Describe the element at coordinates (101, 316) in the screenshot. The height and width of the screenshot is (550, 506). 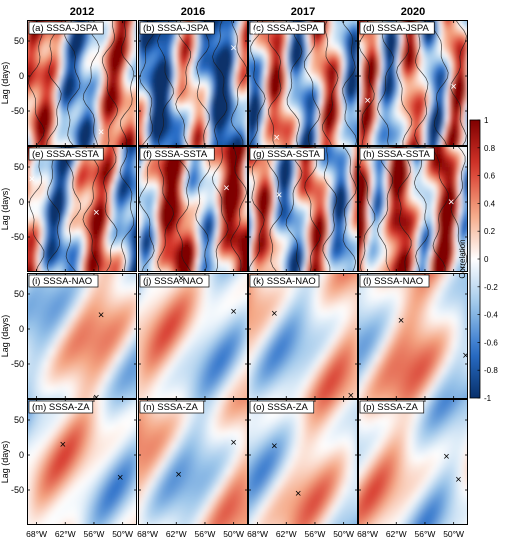
I see `marker-i-0: ×` at that location.